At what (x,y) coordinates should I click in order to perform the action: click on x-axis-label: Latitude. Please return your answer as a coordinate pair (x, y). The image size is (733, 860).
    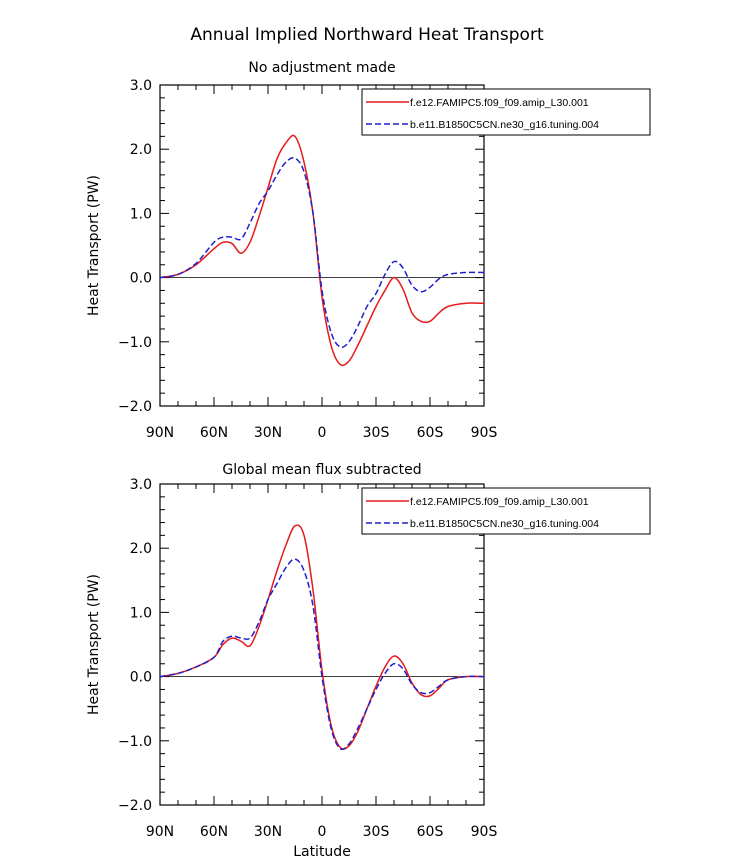
    Looking at the image, I should click on (322, 852).